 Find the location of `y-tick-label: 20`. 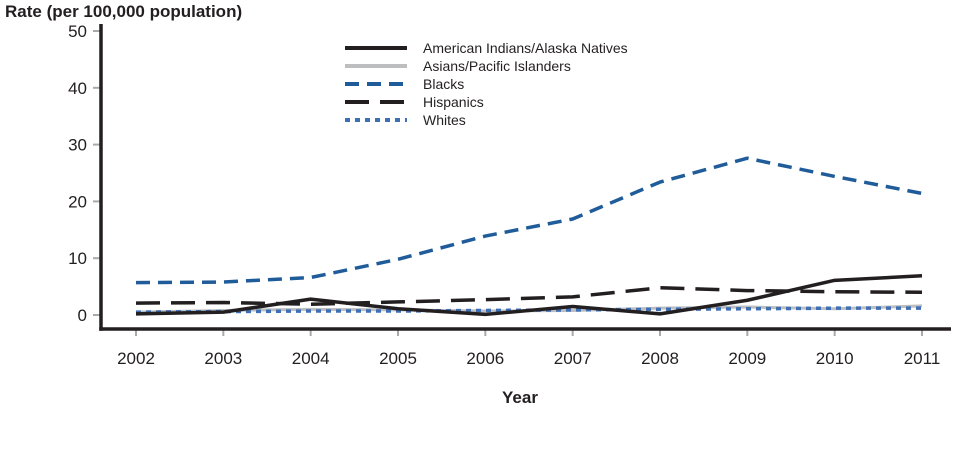

y-tick-label: 20 is located at coordinates (77, 201).